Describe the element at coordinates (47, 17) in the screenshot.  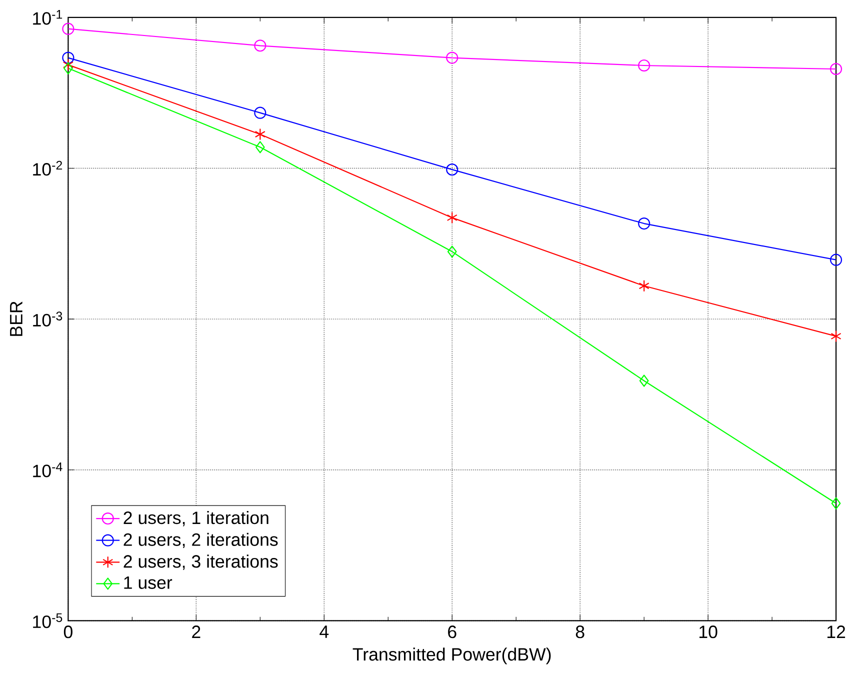
I see `y-tick-label: 10$^{-1}$` at that location.